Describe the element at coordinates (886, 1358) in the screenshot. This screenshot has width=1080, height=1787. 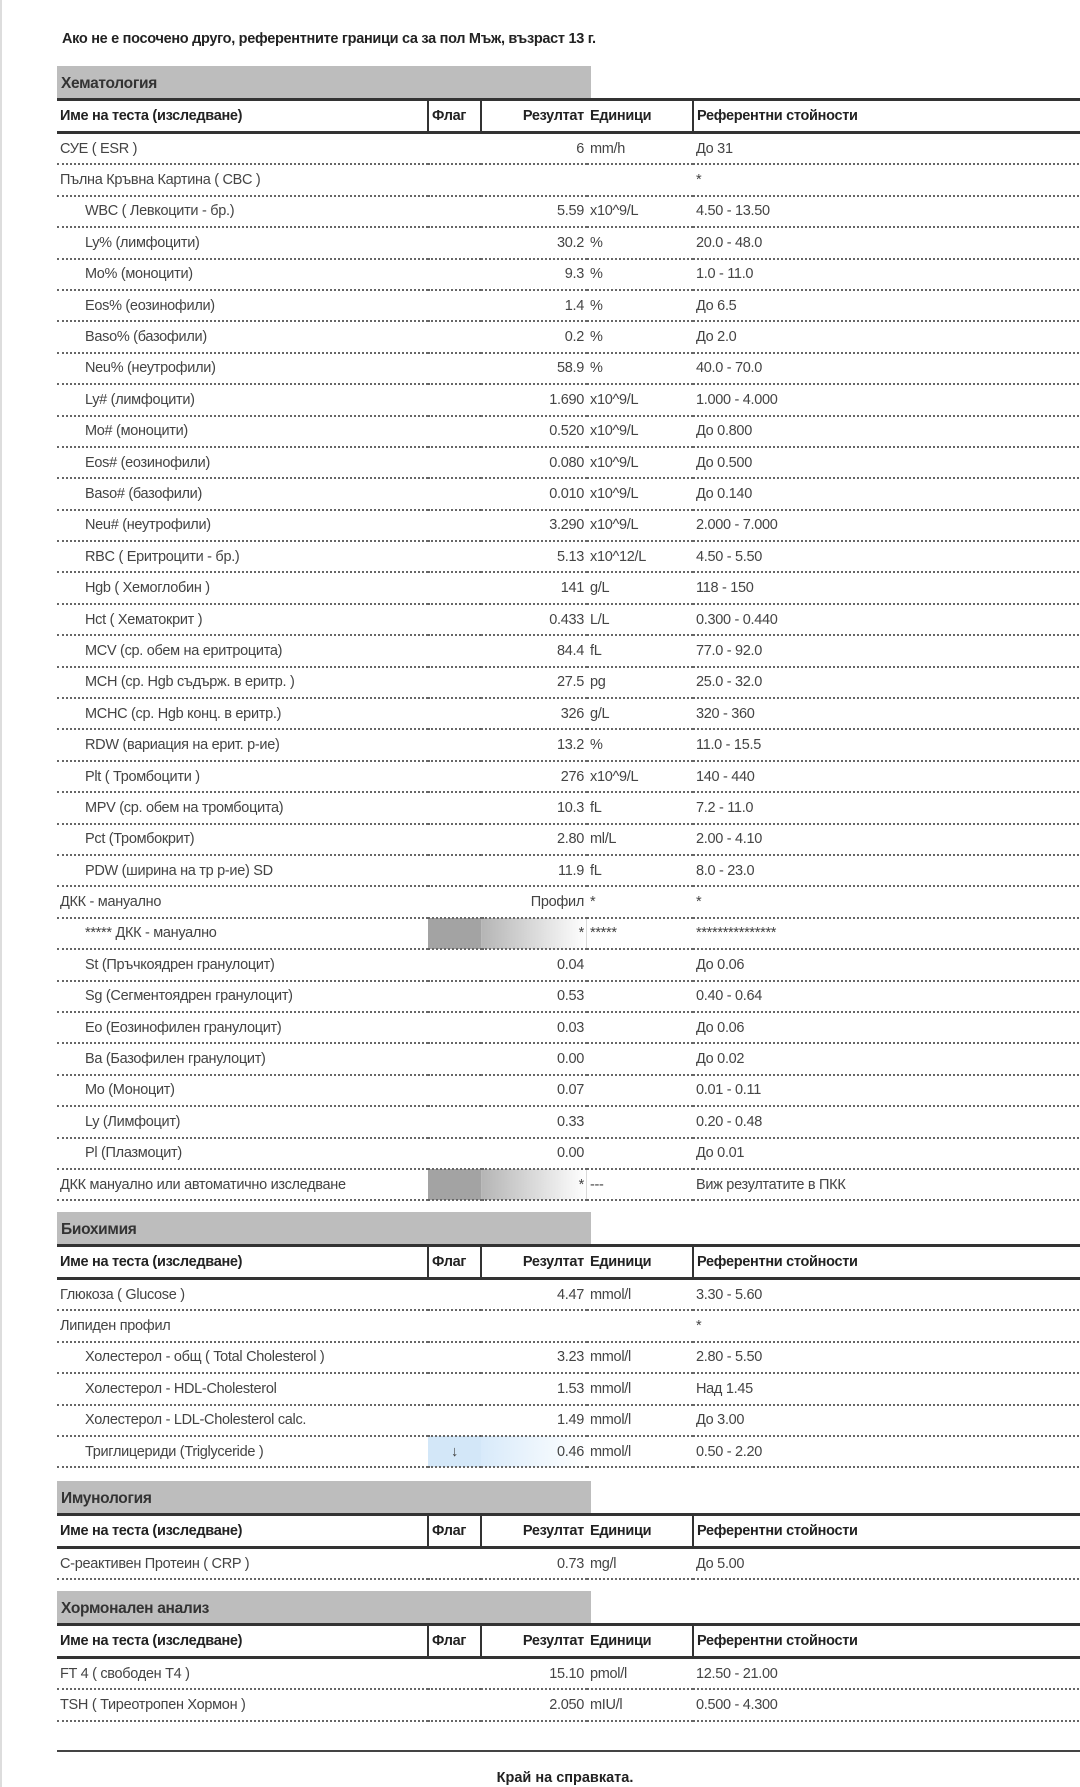
I see `reference-range: 2.80 - 5.50` at that location.